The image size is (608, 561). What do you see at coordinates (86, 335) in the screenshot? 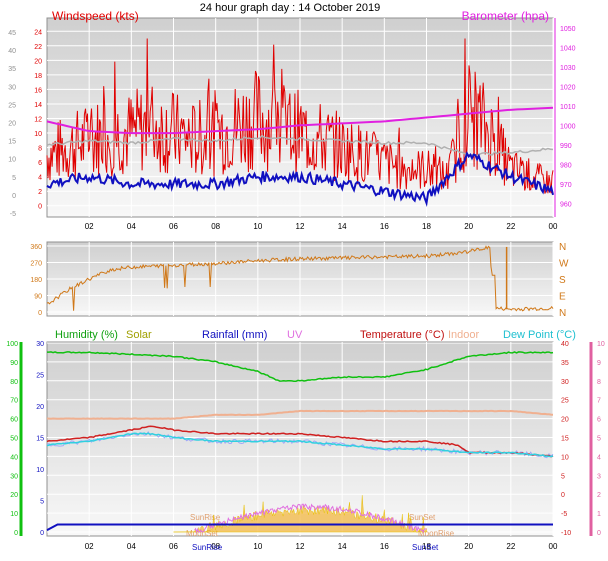
I see `legend-humidity: Humidity (%)` at bounding box center [86, 335].